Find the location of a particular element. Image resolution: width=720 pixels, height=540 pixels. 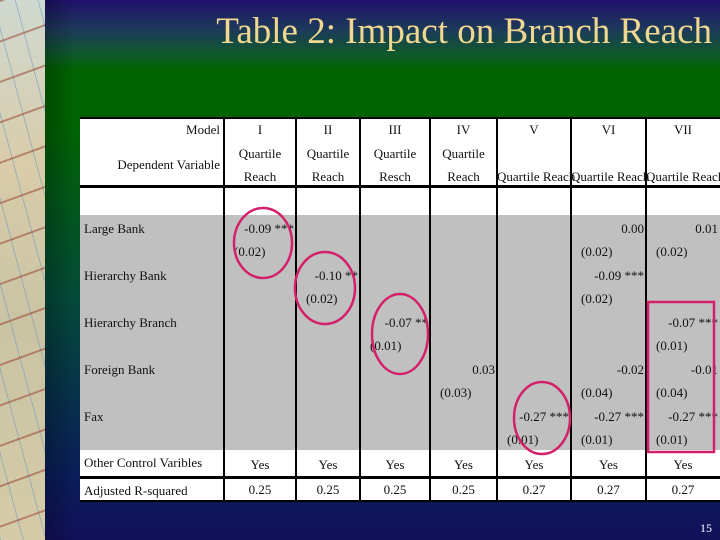

variable-name: Fax is located at coordinates (94, 416).